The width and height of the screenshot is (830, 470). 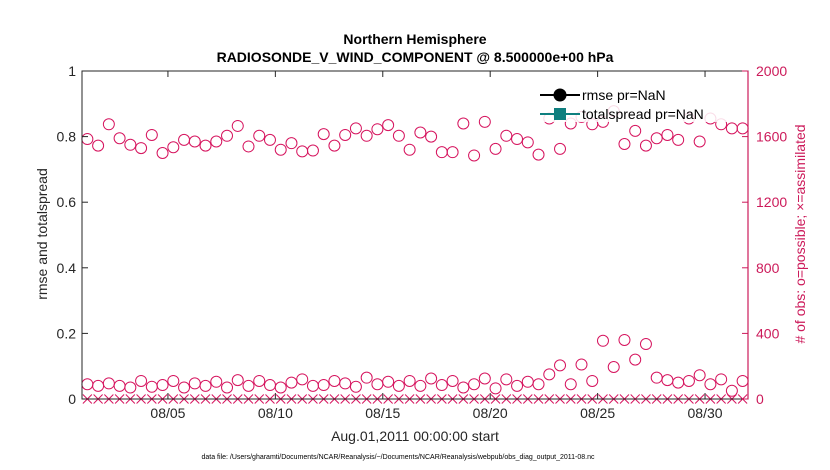 What do you see at coordinates (705, 413) in the screenshot?
I see `x-tick-label: 08/30` at bounding box center [705, 413].